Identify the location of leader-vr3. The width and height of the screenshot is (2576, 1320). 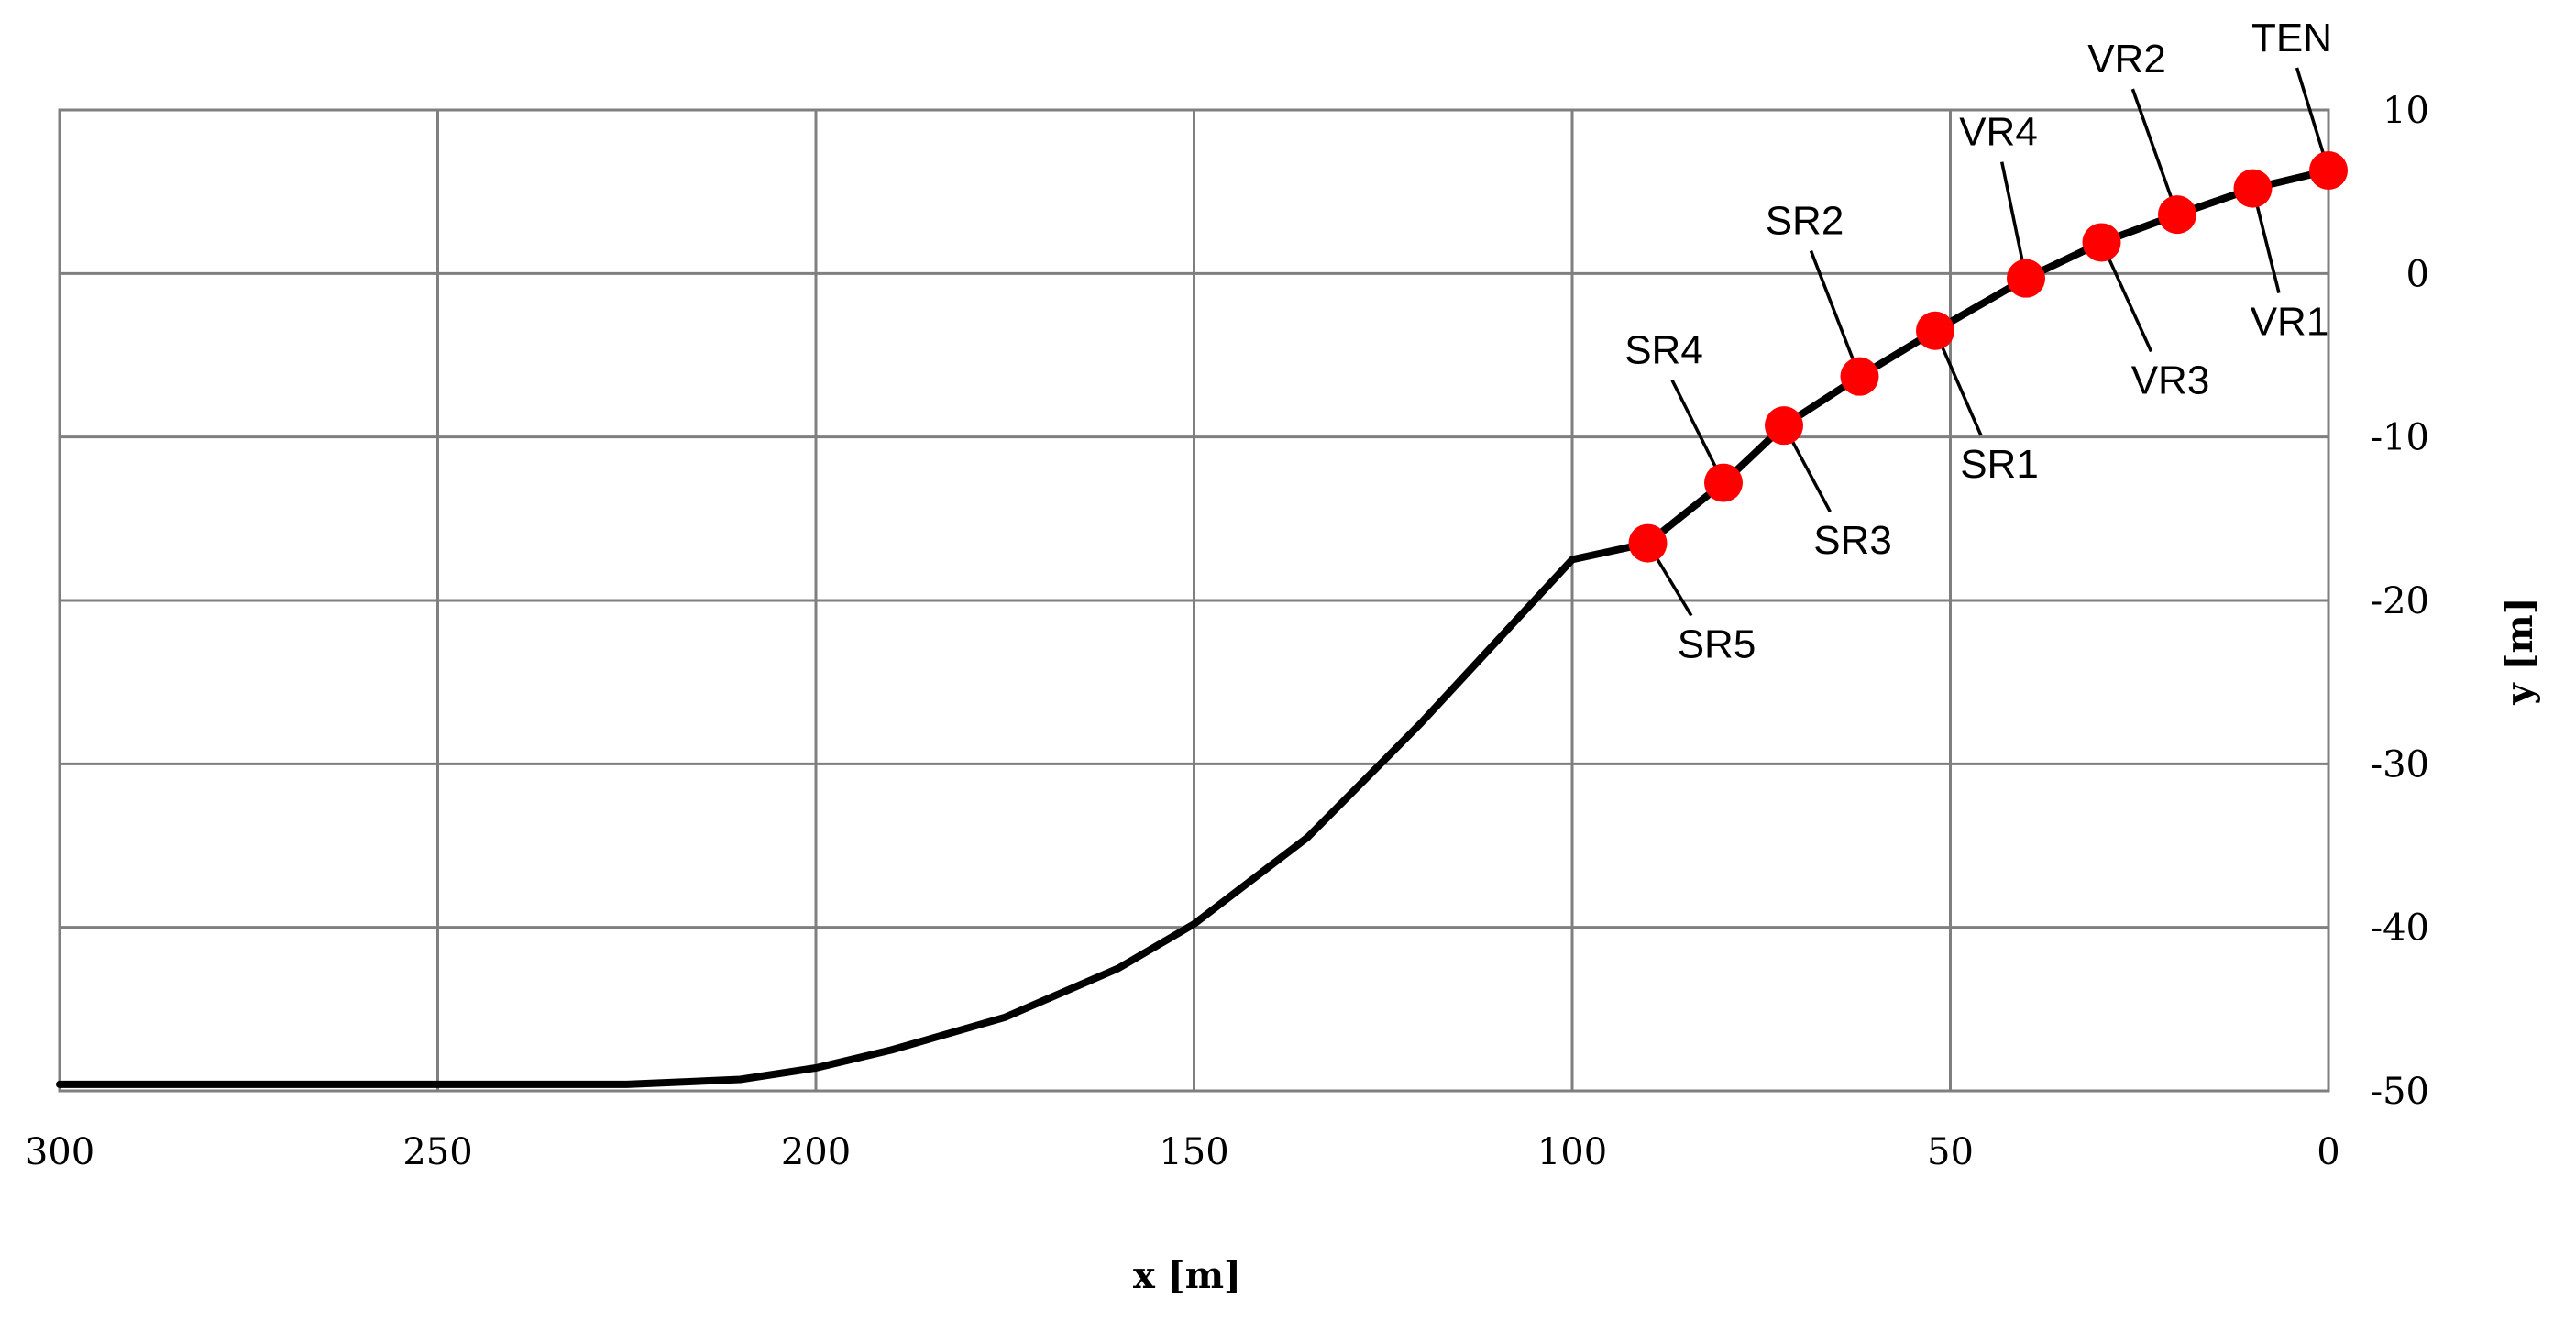
(2126, 297).